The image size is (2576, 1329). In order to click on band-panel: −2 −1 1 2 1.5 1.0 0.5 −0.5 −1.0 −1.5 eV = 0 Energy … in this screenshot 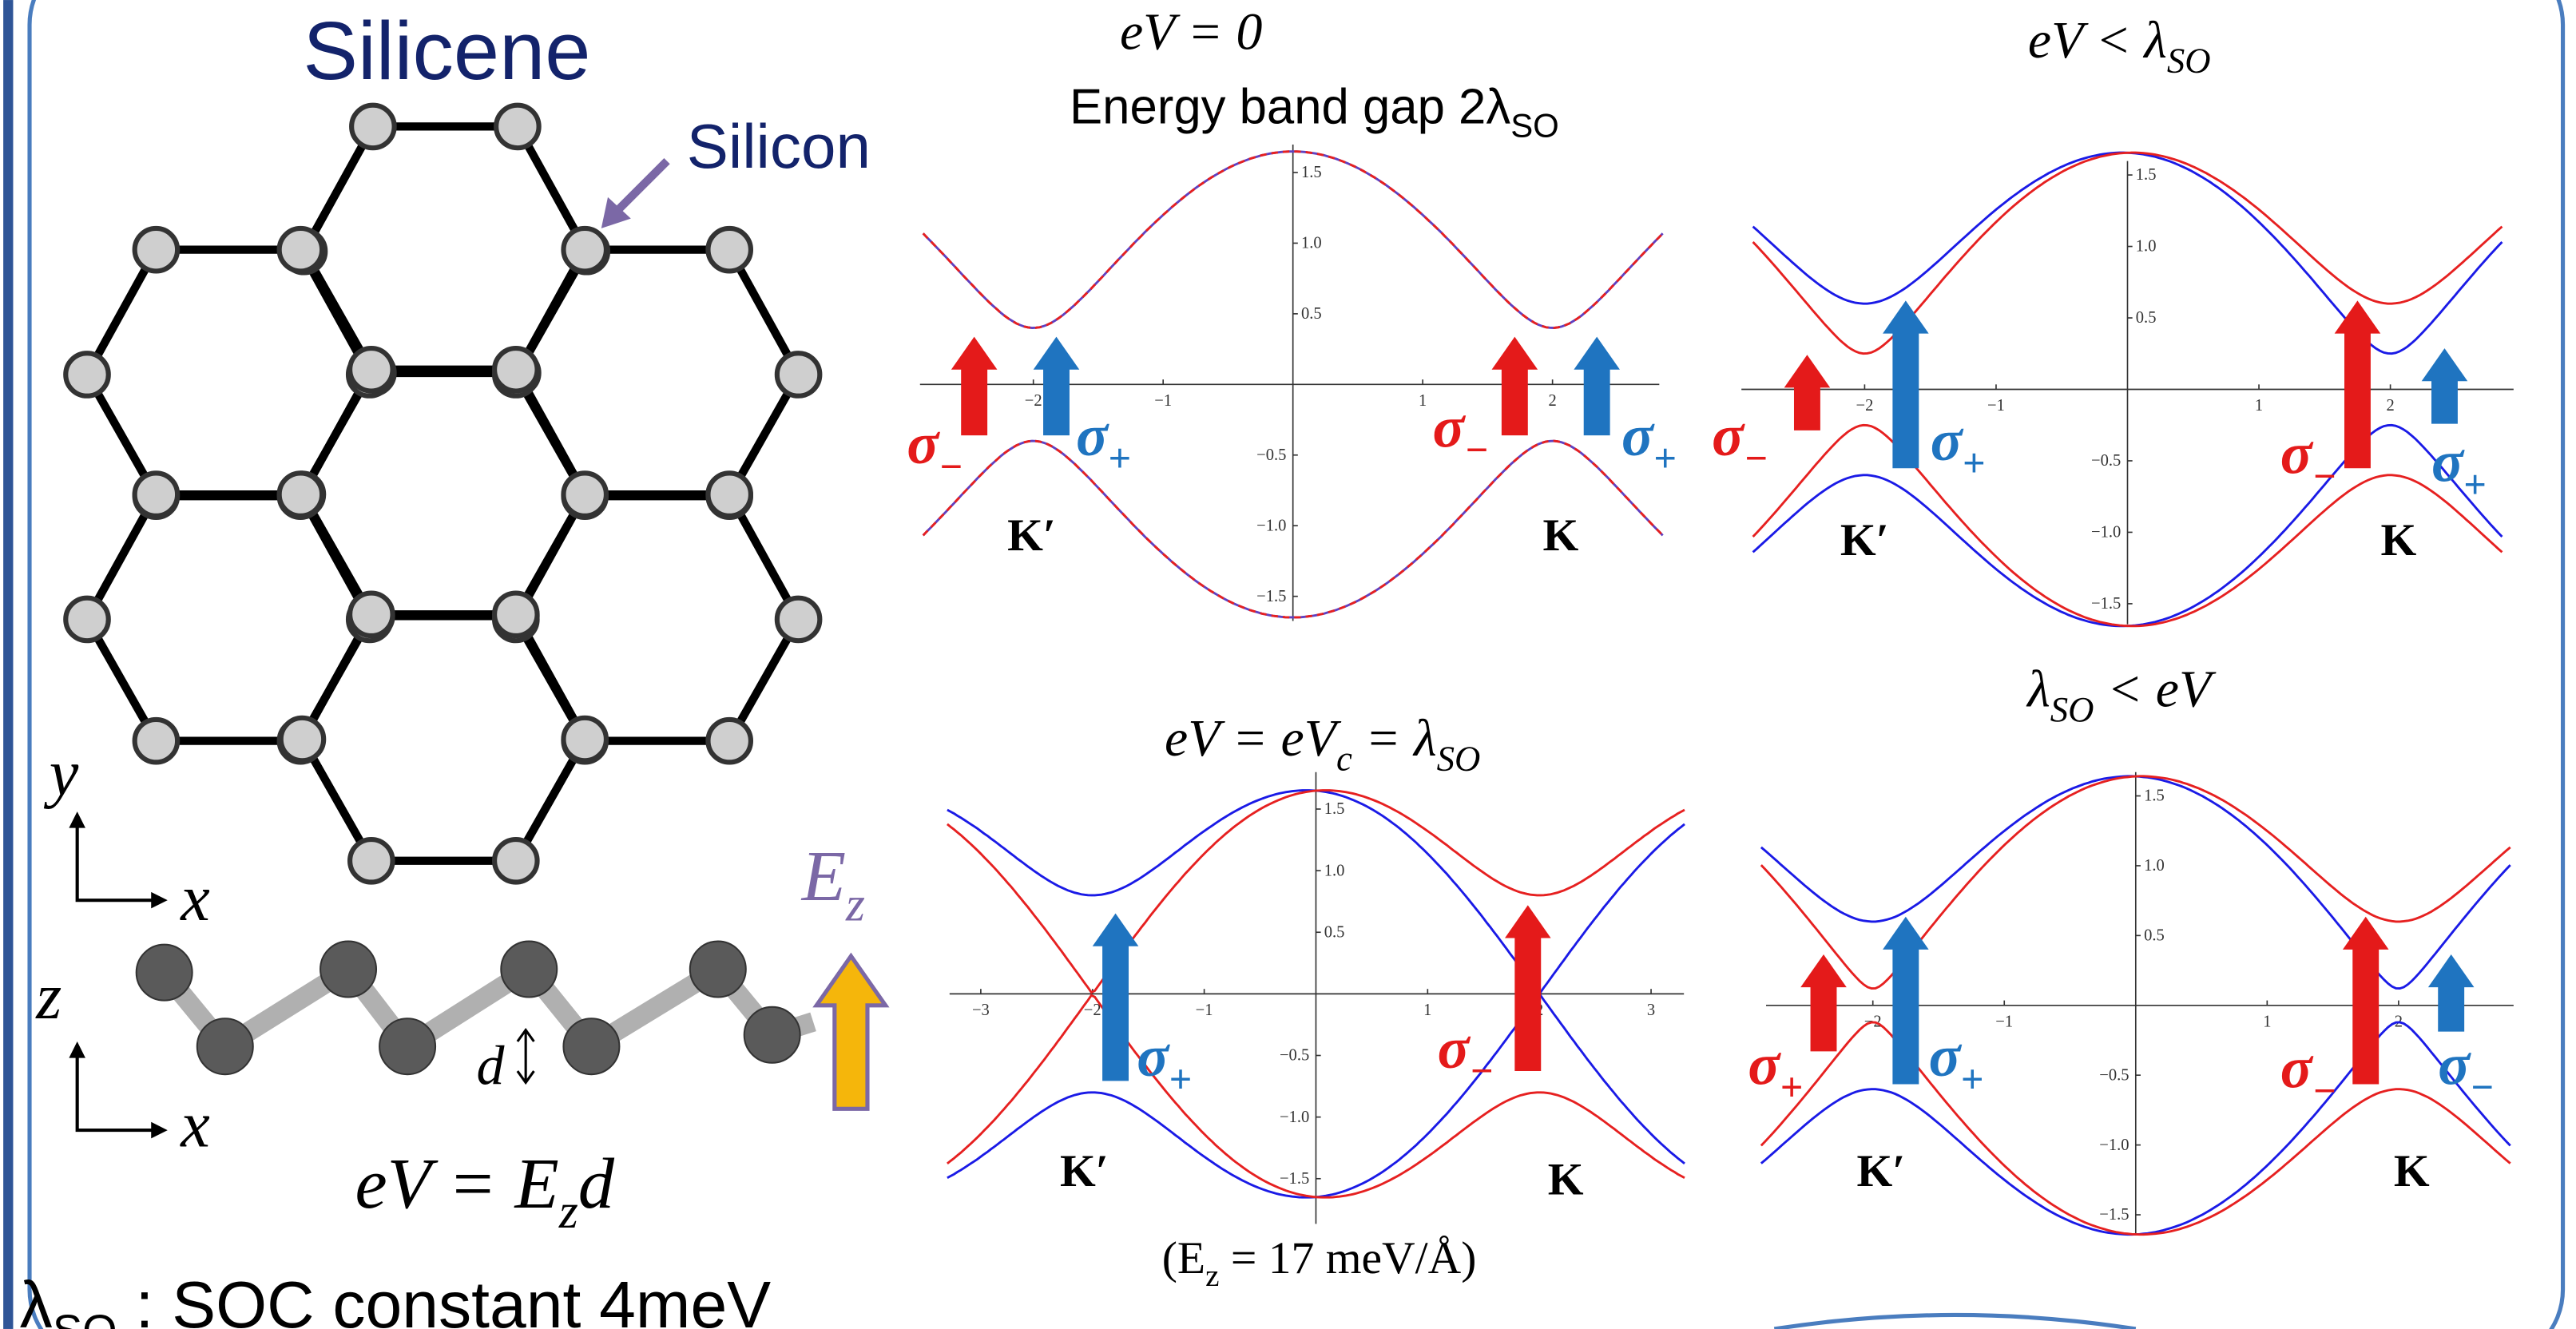, I will do `click(1292, 312)`.